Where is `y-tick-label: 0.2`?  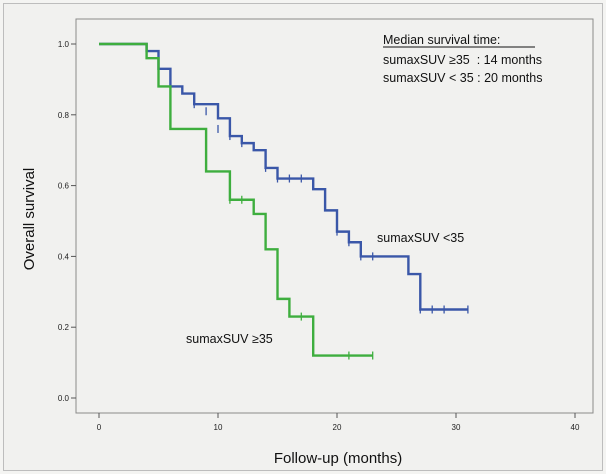 y-tick-label: 0.2 is located at coordinates (64, 327).